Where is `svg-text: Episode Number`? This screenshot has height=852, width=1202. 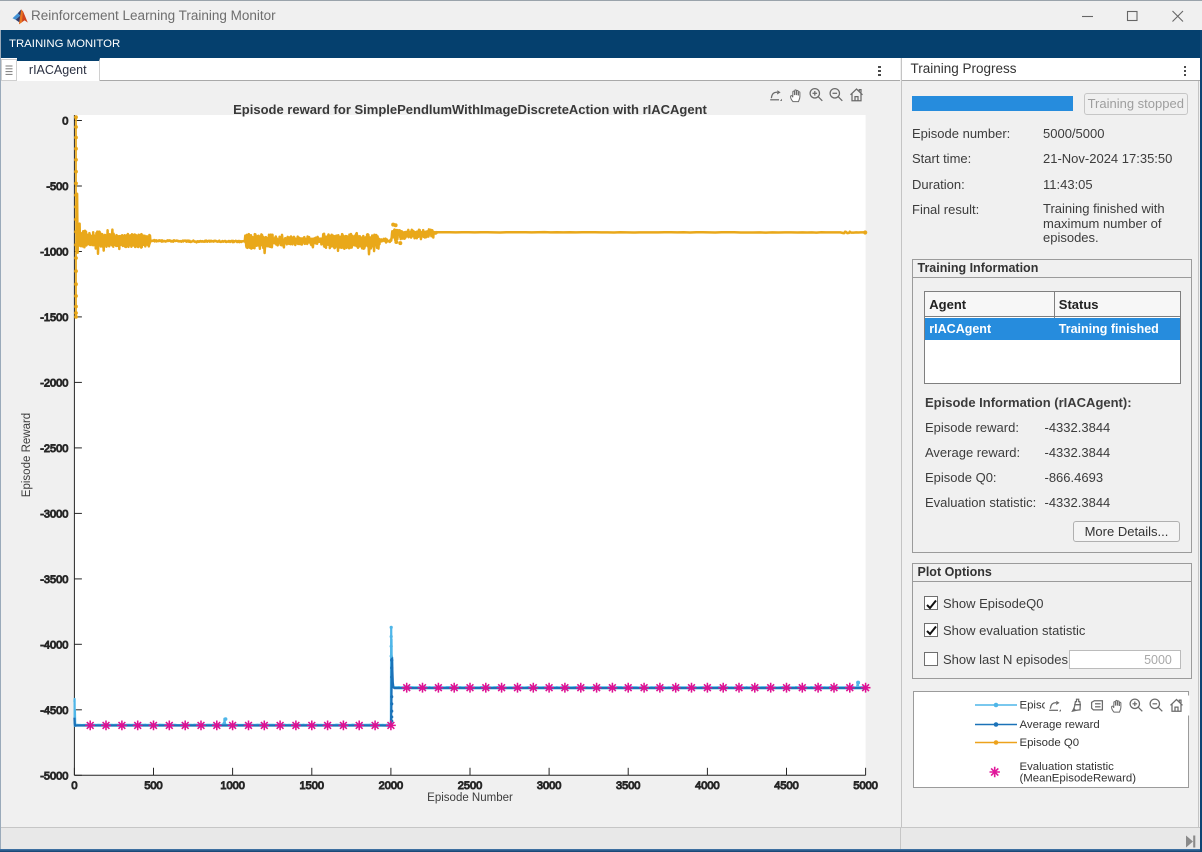 svg-text: Episode Number is located at coordinates (470, 798).